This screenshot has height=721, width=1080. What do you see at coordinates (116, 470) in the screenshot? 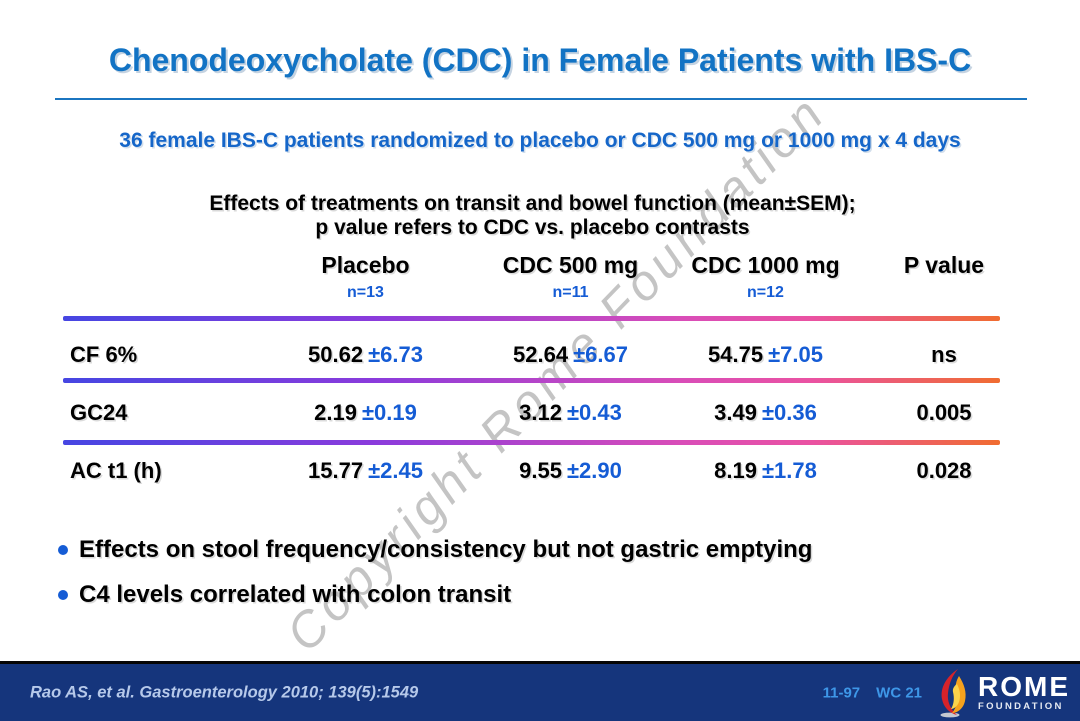
I see `row-label: AC t1 (h)` at bounding box center [116, 470].